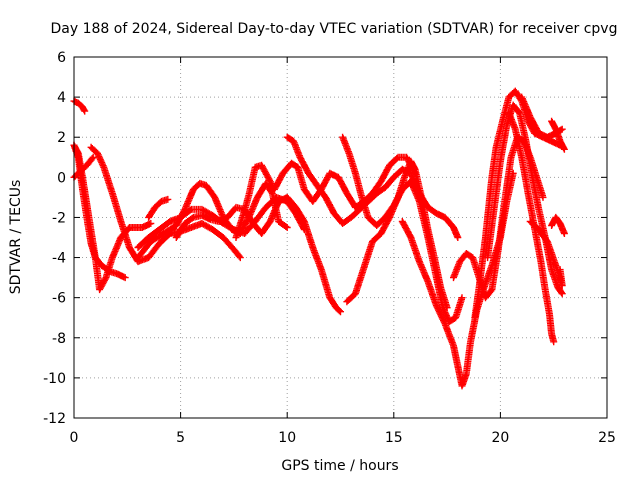  I want to click on y-tick-label: -4, so click(59, 259).